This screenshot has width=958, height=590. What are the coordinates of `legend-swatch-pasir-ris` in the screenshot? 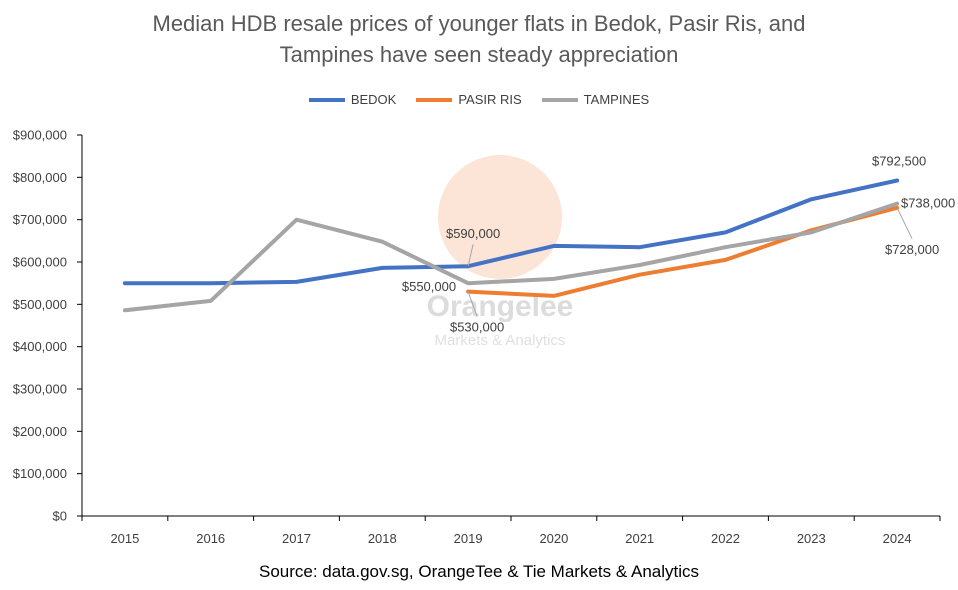 It's located at (434, 99).